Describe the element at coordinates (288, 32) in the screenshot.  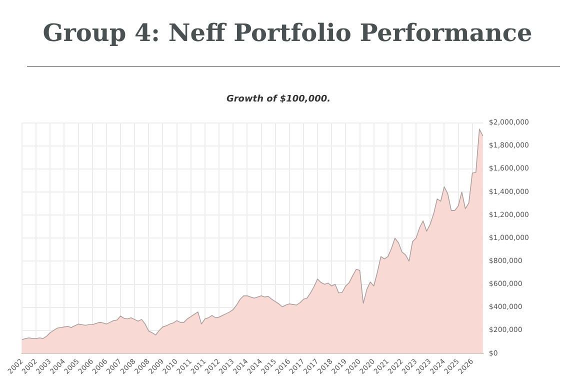
I see `chart-title: Group 4: Neff Portfolio Performance` at that location.